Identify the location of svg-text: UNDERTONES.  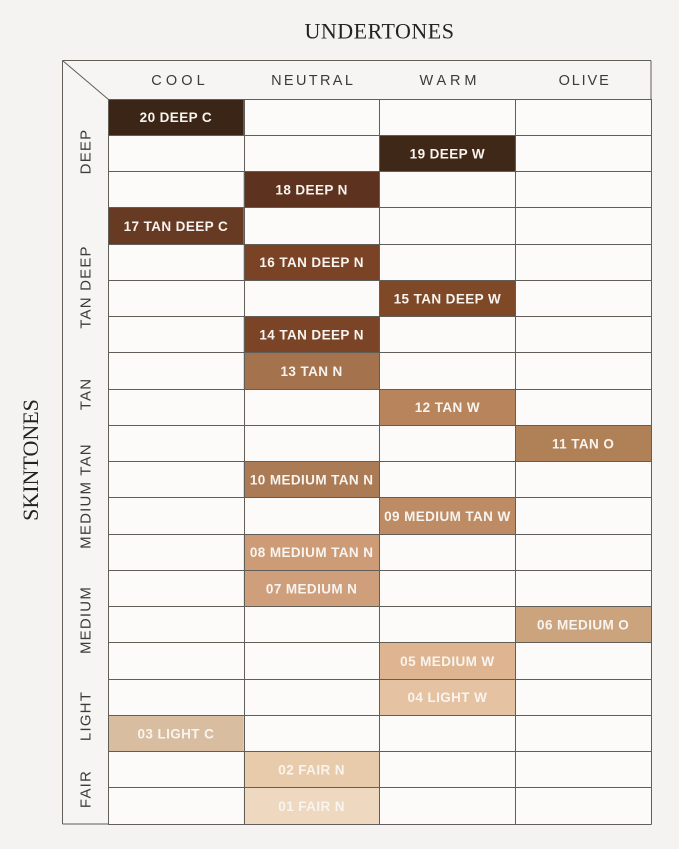
(380, 30).